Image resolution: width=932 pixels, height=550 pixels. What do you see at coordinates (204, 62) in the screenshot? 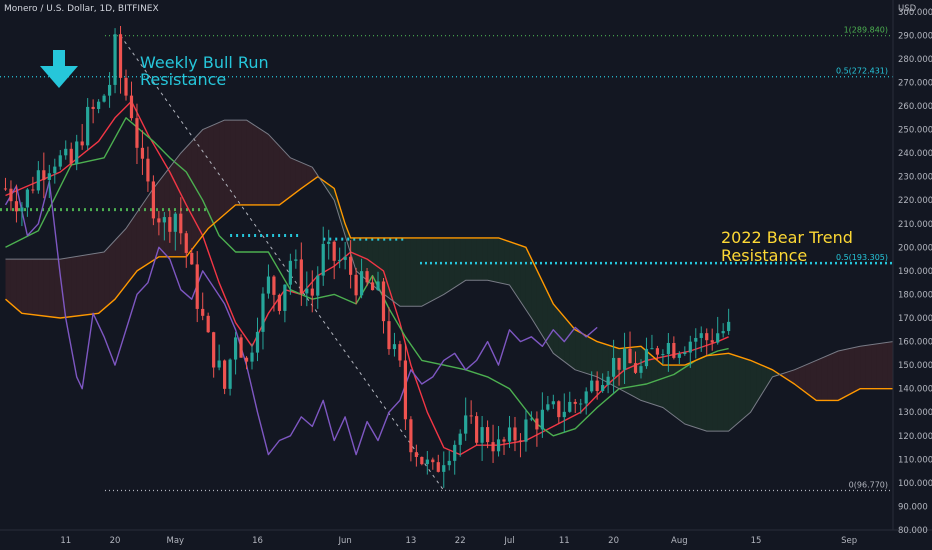
I see `weekly-resistance-label-line1: Weekly Bull Run` at bounding box center [204, 62].